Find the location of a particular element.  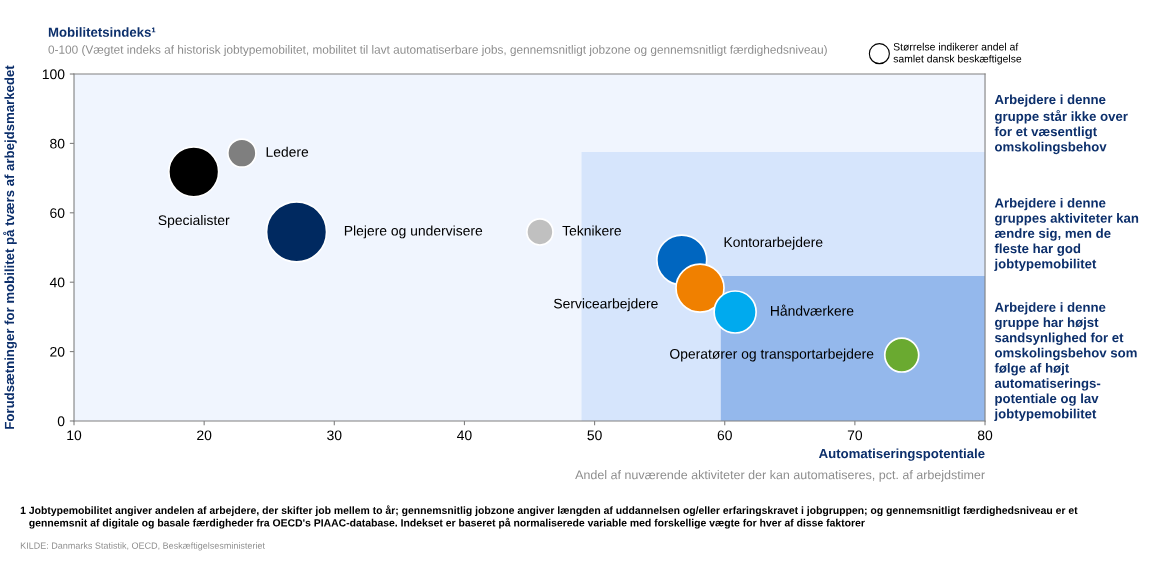

series-label: Plejere og undervisere is located at coordinates (413, 232).